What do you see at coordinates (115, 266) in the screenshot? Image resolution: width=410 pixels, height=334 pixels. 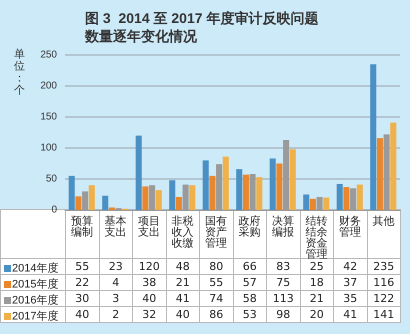 I see `data-label: 23` at bounding box center [115, 266].